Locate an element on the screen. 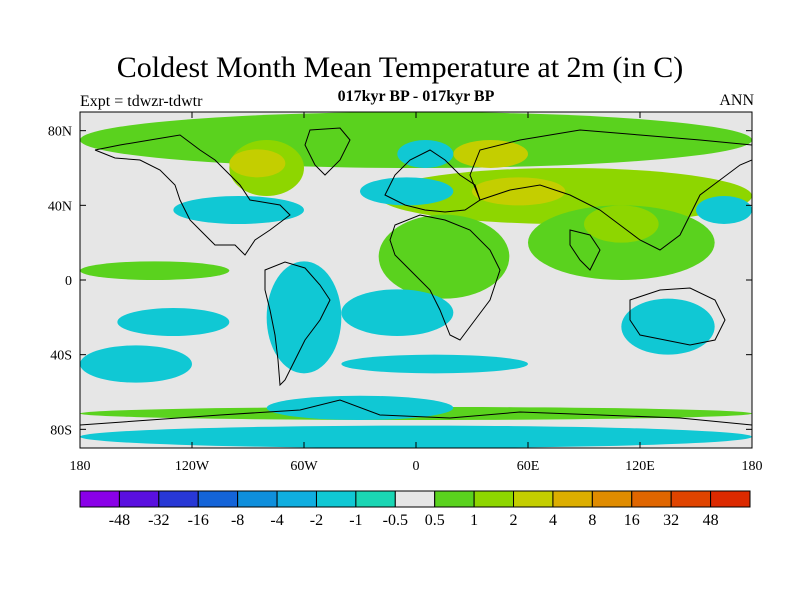  colorbar-label: 2 is located at coordinates (514, 520).